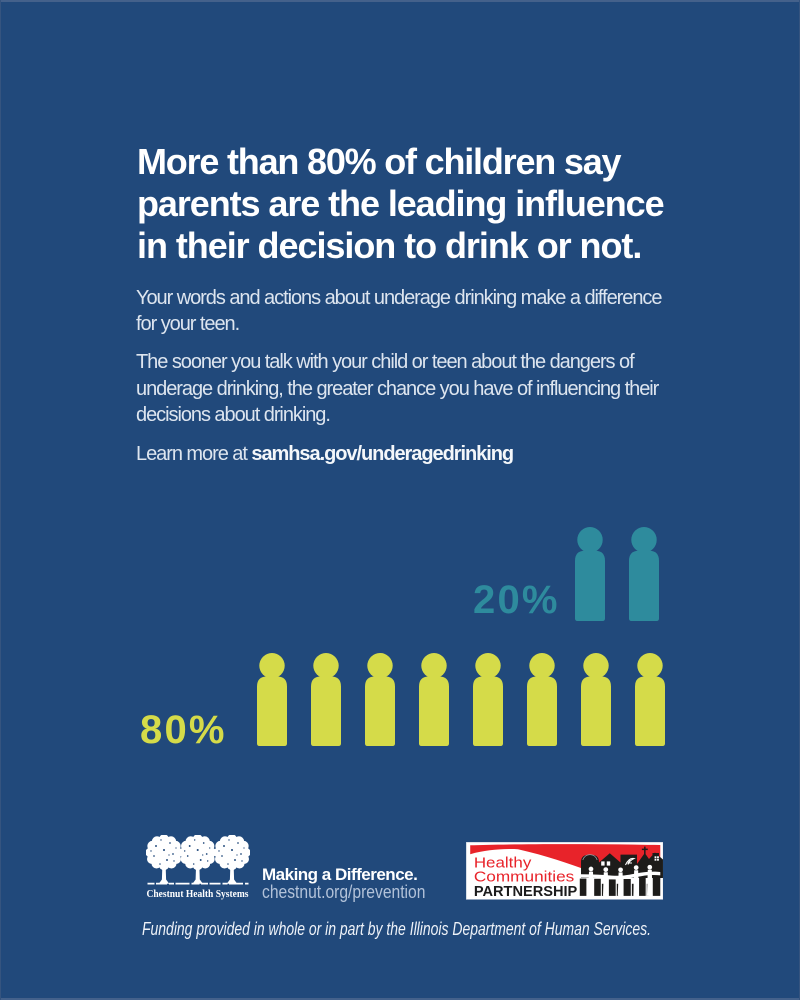 The image size is (800, 1000). Describe the element at coordinates (503, 863) in the screenshot. I see `svg-text: Healthy` at that location.